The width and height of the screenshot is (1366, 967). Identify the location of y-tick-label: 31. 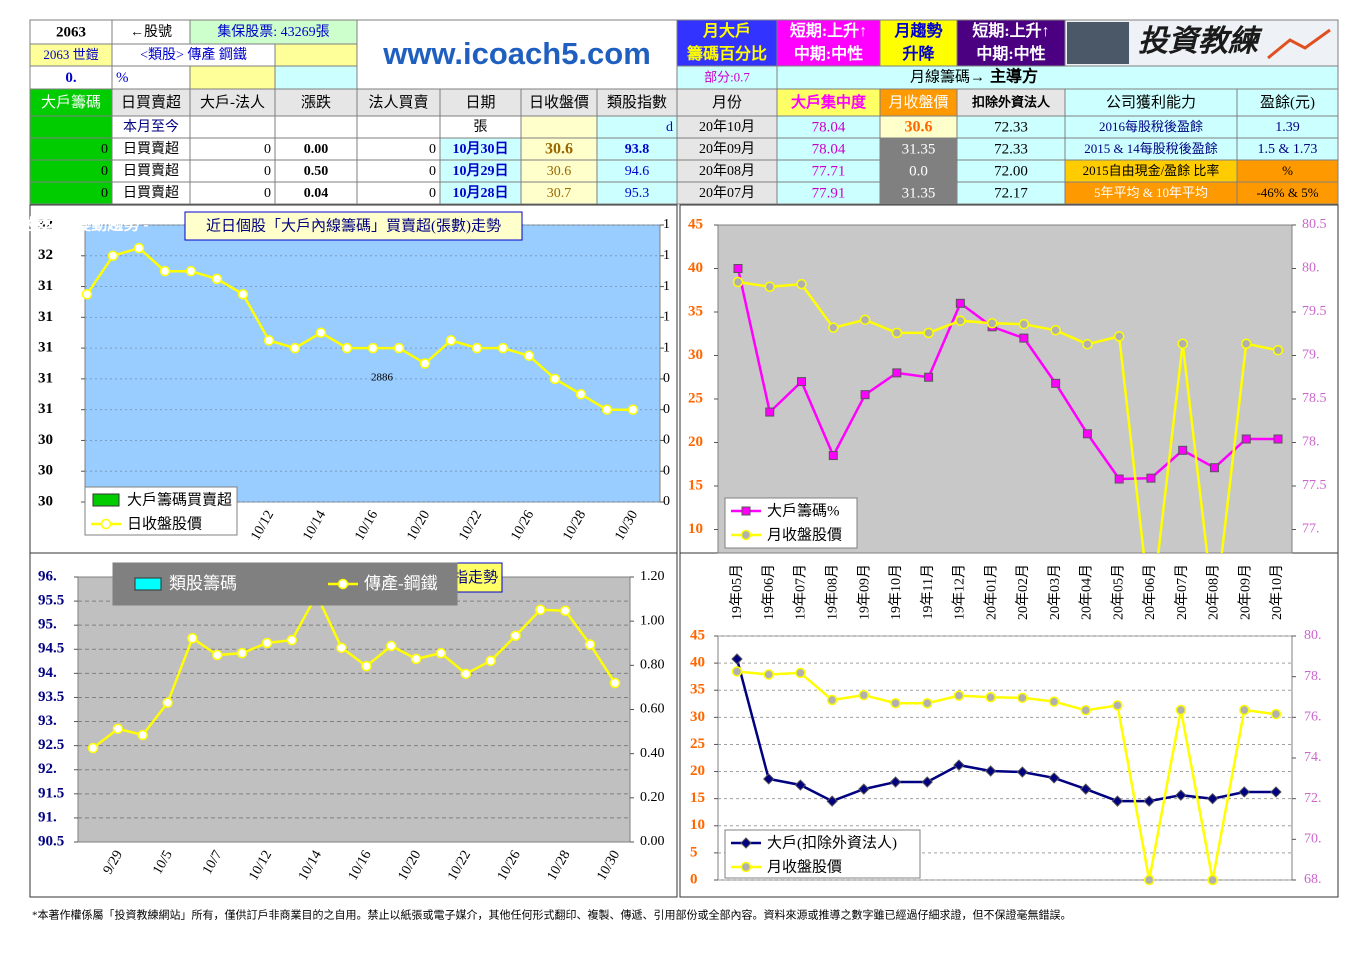
(45, 286).